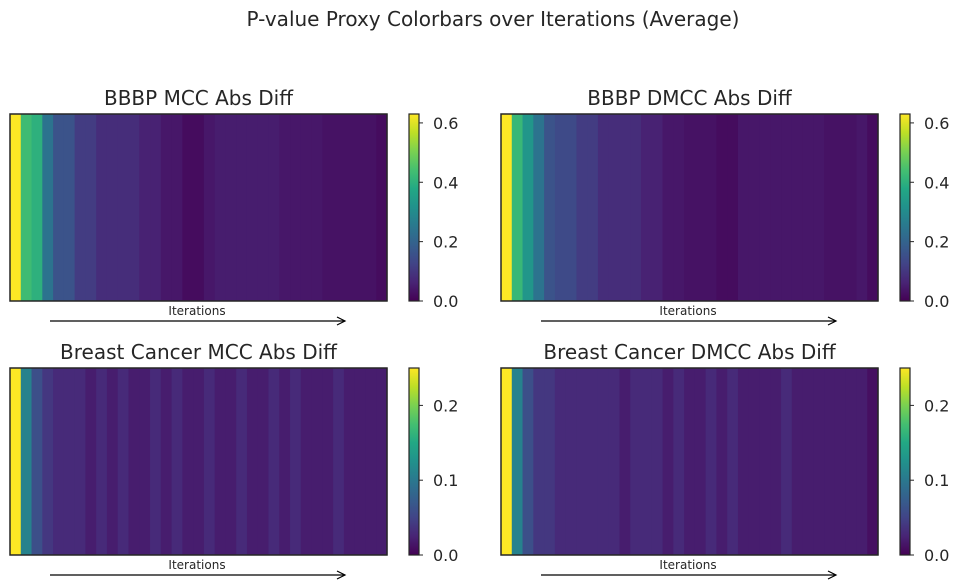 Image resolution: width=956 pixels, height=588 pixels. What do you see at coordinates (199, 98) in the screenshot?
I see `panel-title: BBBP MCC Abs Diff` at bounding box center [199, 98].